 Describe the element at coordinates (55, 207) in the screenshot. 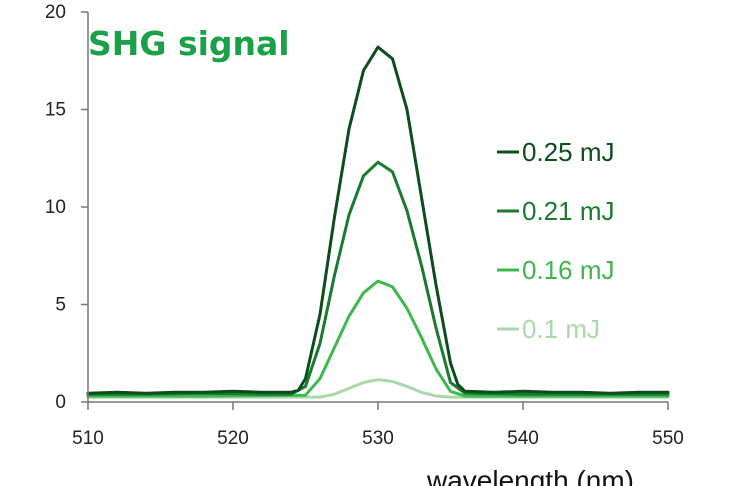

I see `y-tick-label: 10` at that location.